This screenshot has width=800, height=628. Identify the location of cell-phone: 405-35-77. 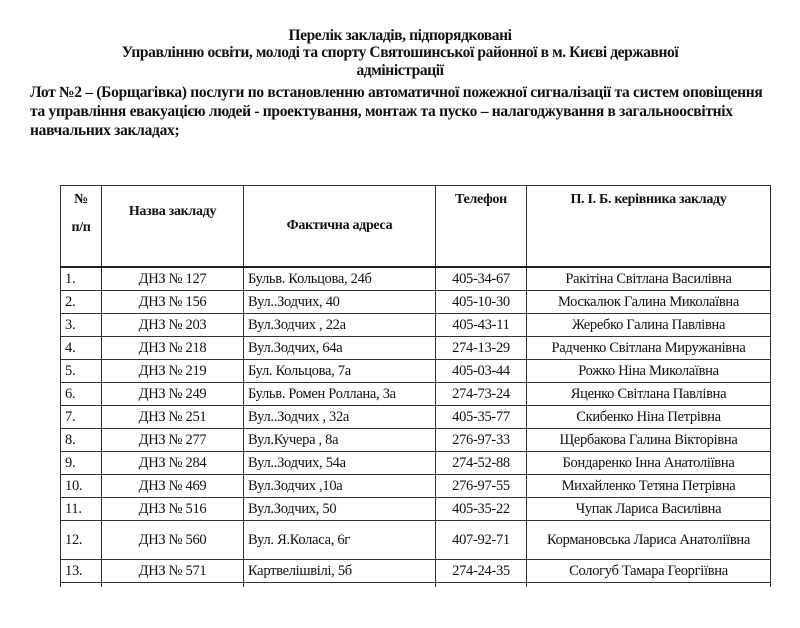
(481, 417).